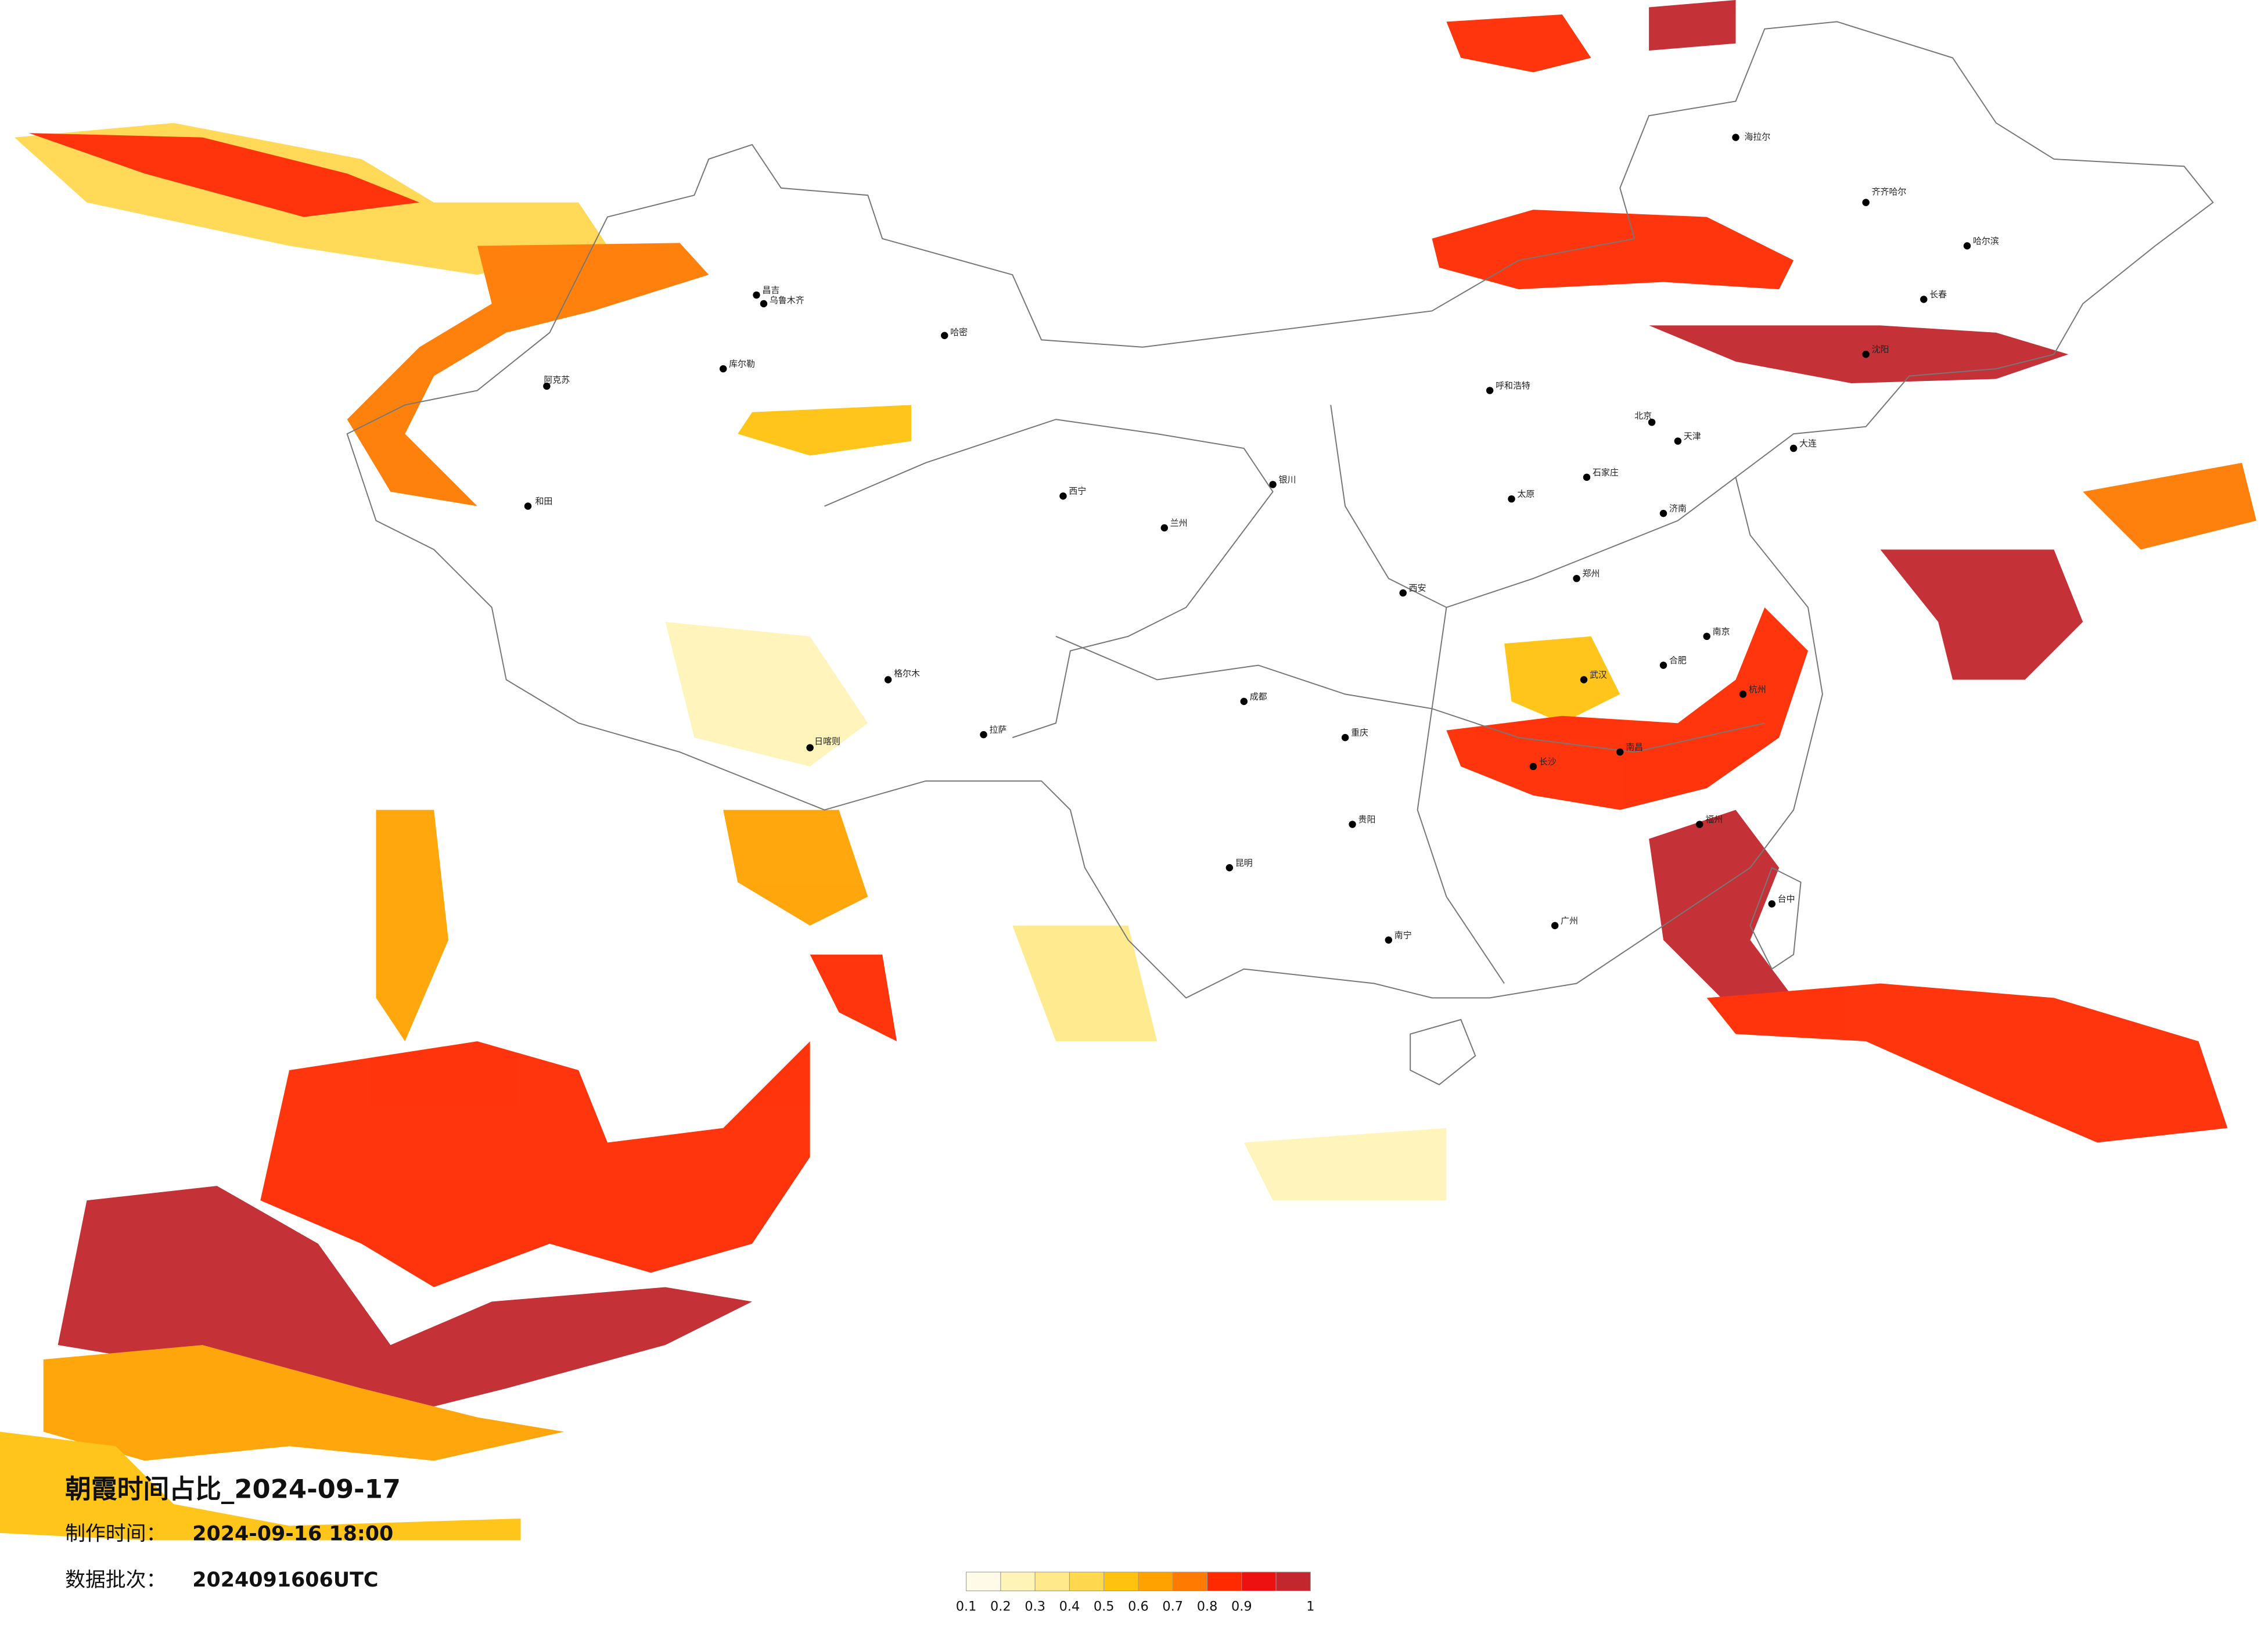 Image resolution: width=2268 pixels, height=1626 pixels. Describe the element at coordinates (1138, 1606) in the screenshot. I see `colorbar-tick-label: 0.6` at that location.